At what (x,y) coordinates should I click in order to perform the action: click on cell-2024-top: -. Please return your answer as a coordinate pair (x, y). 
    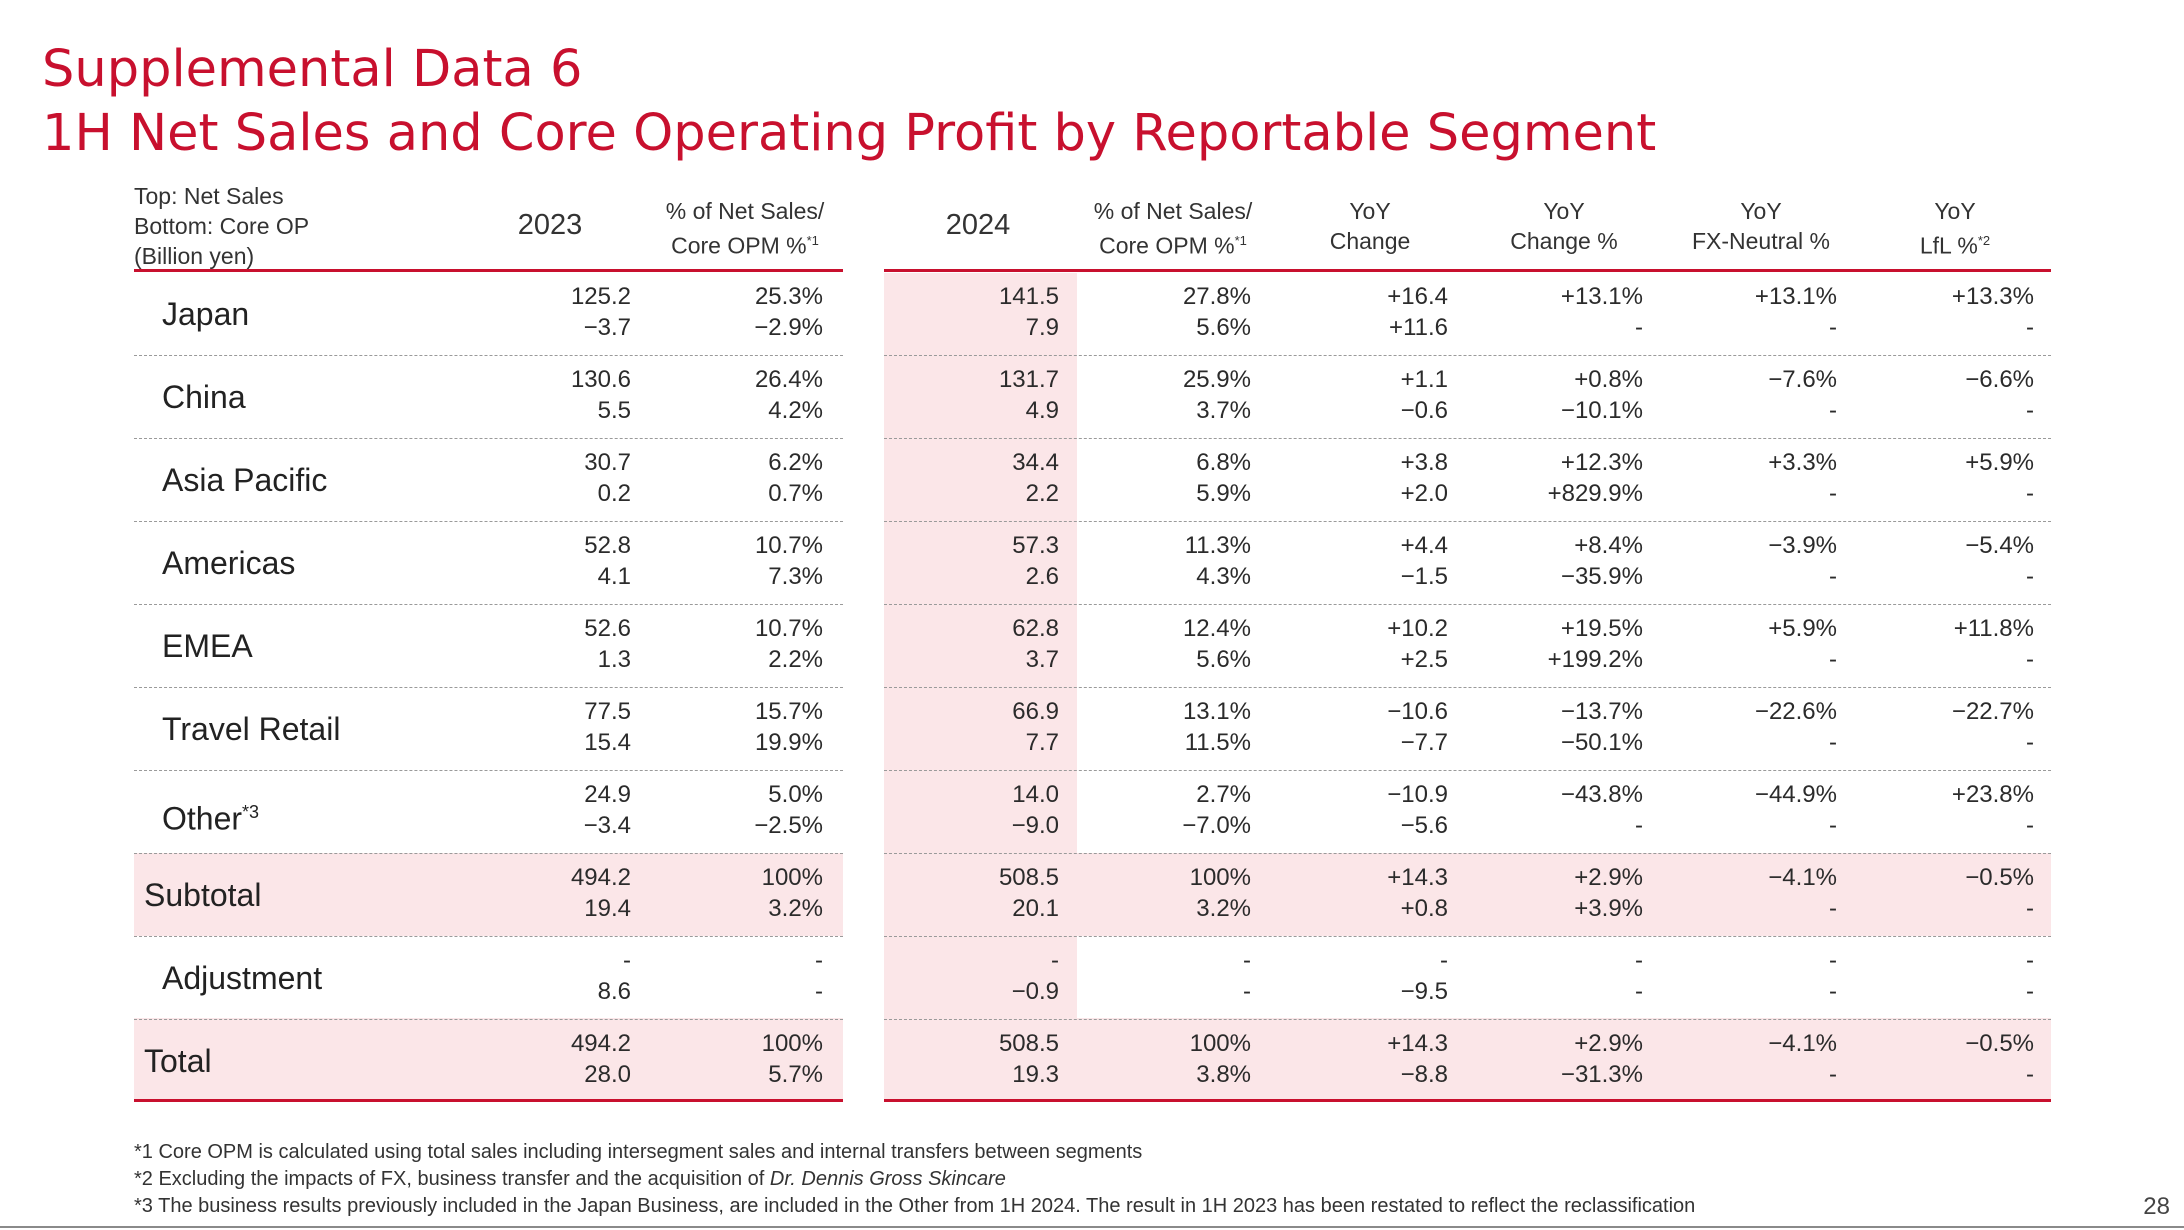
    Looking at the image, I should click on (1055, 960).